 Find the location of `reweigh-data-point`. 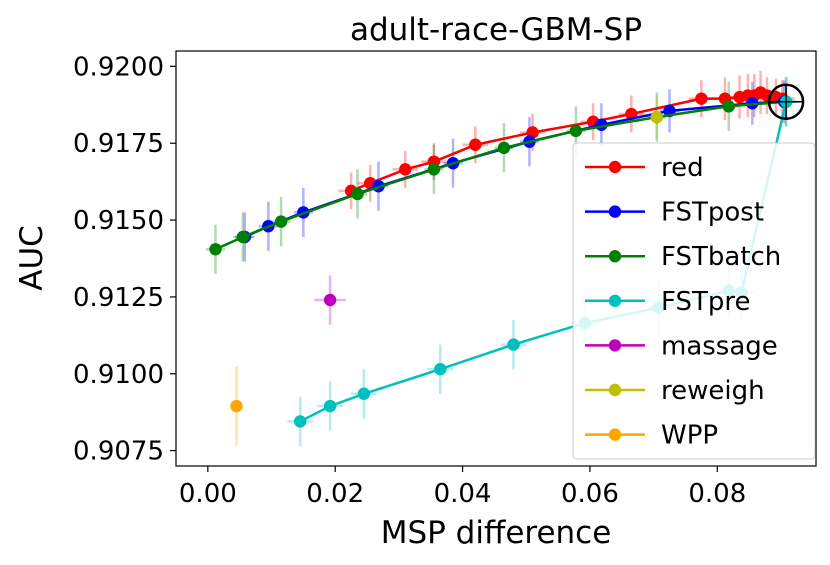

reweigh-data-point is located at coordinates (656, 117).